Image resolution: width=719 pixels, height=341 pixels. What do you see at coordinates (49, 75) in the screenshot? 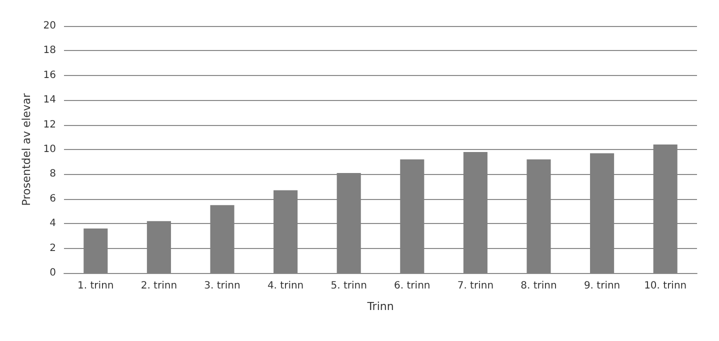
I see `y-tick-label: 16` at bounding box center [49, 75].